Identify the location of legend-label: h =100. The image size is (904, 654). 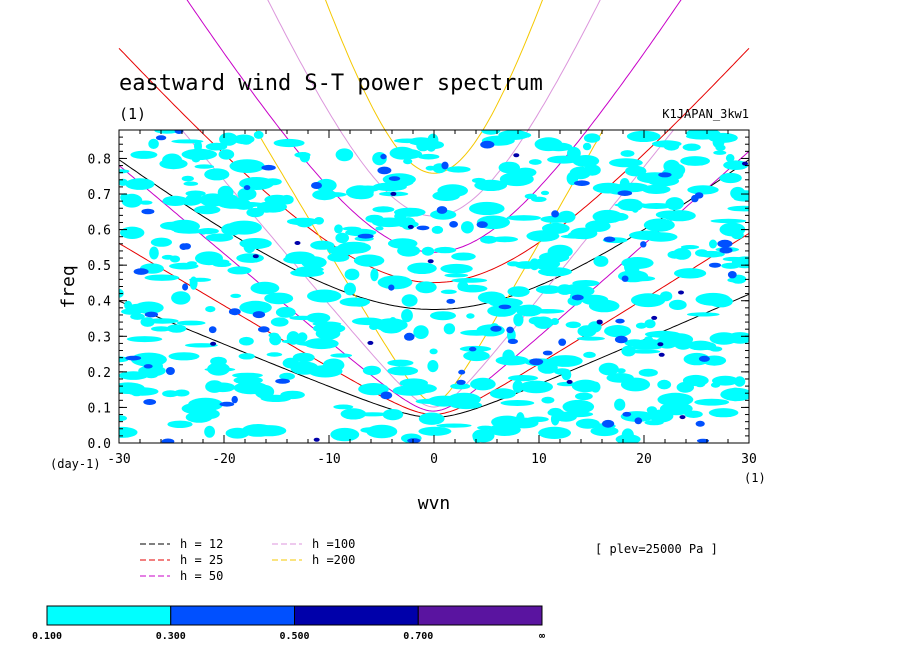
(333, 544).